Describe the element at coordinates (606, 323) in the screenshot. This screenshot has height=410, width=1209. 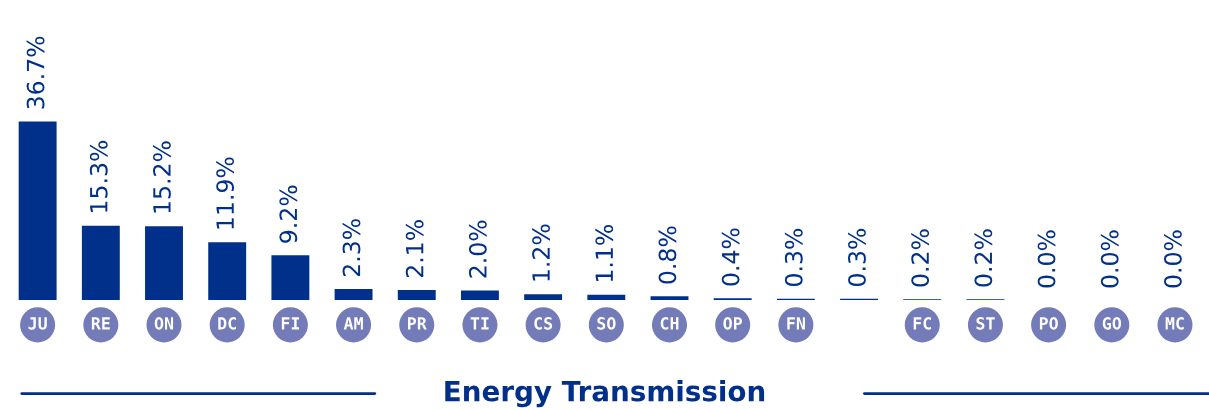
I see `x-tick-label: SO` at that location.